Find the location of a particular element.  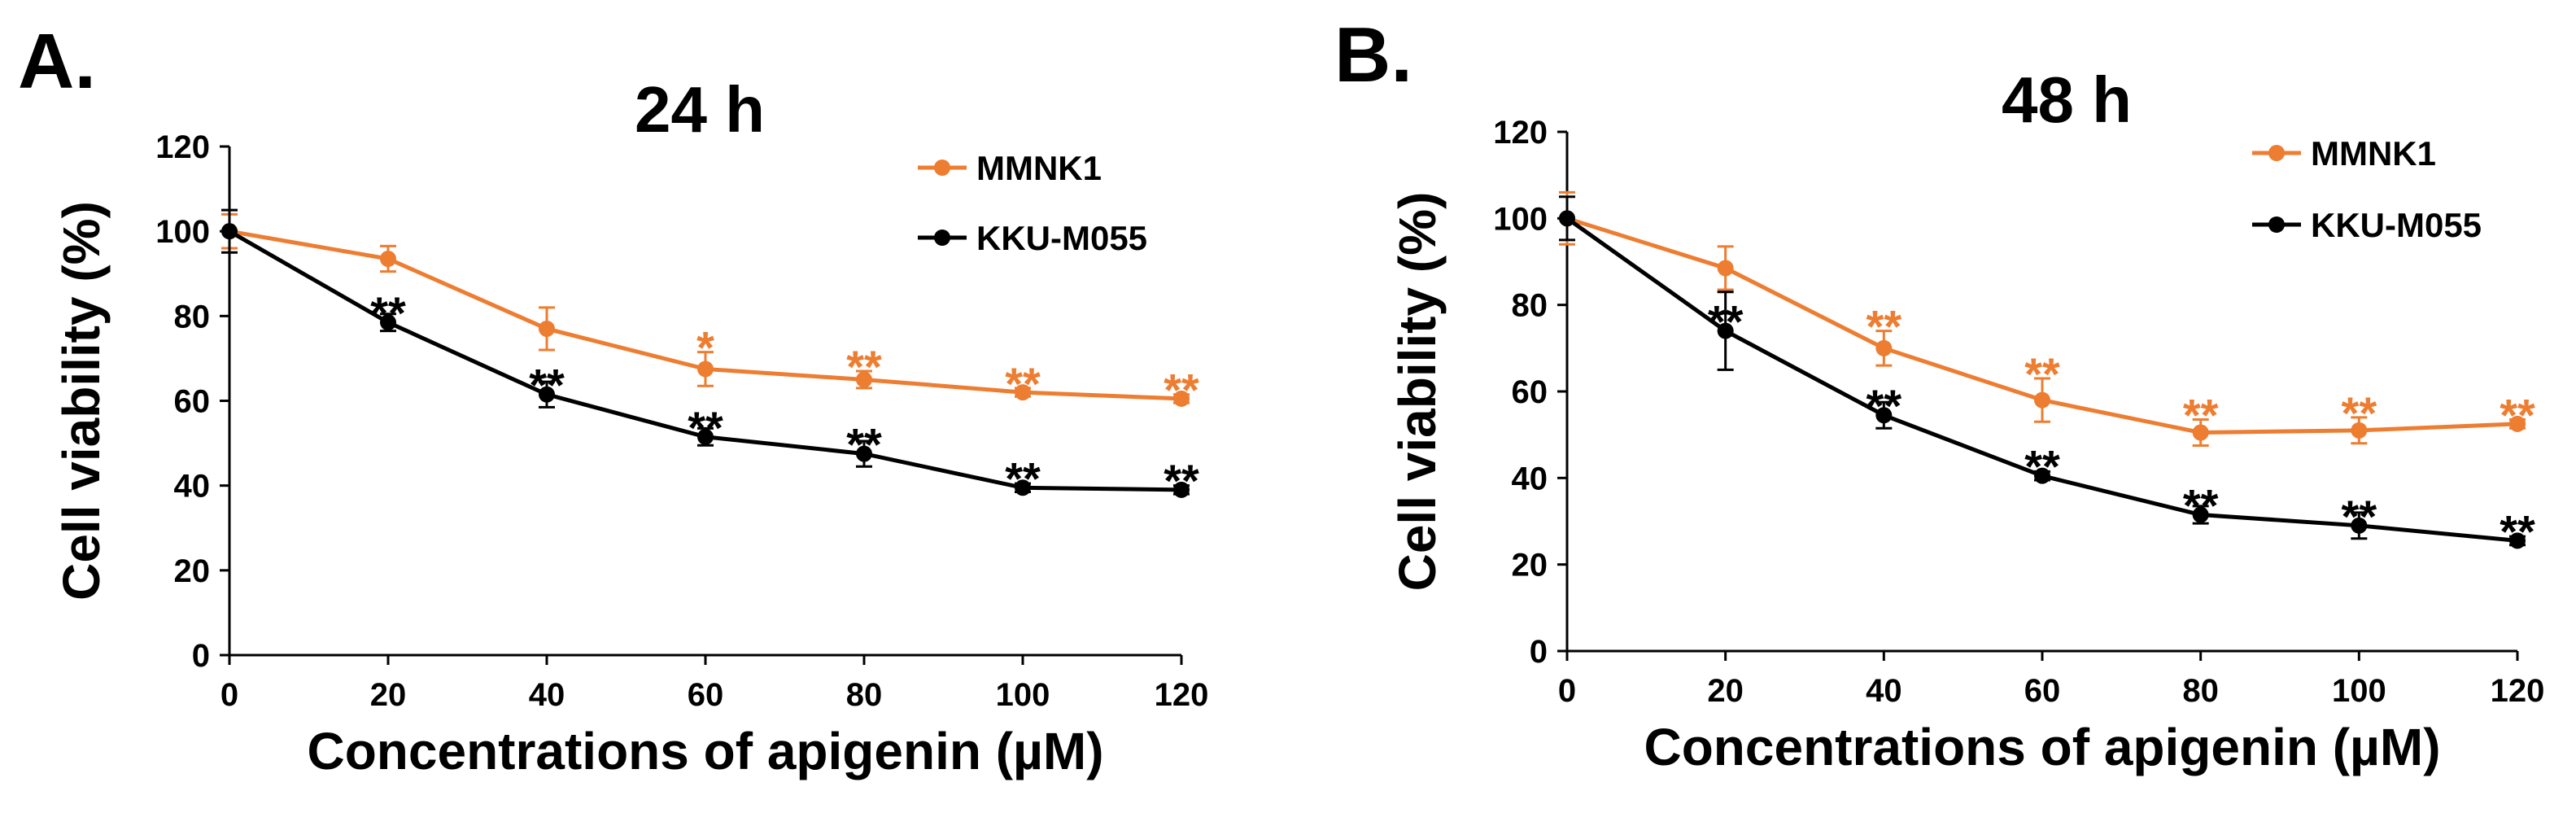

series-mmnk1: ** ** ** ** ** is located at coordinates (2047, 318).